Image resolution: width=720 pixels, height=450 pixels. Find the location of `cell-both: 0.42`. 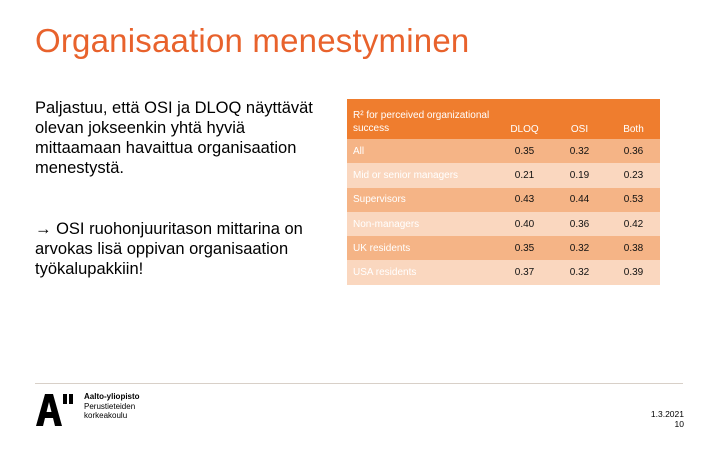

cell-both: 0.42 is located at coordinates (633, 224).